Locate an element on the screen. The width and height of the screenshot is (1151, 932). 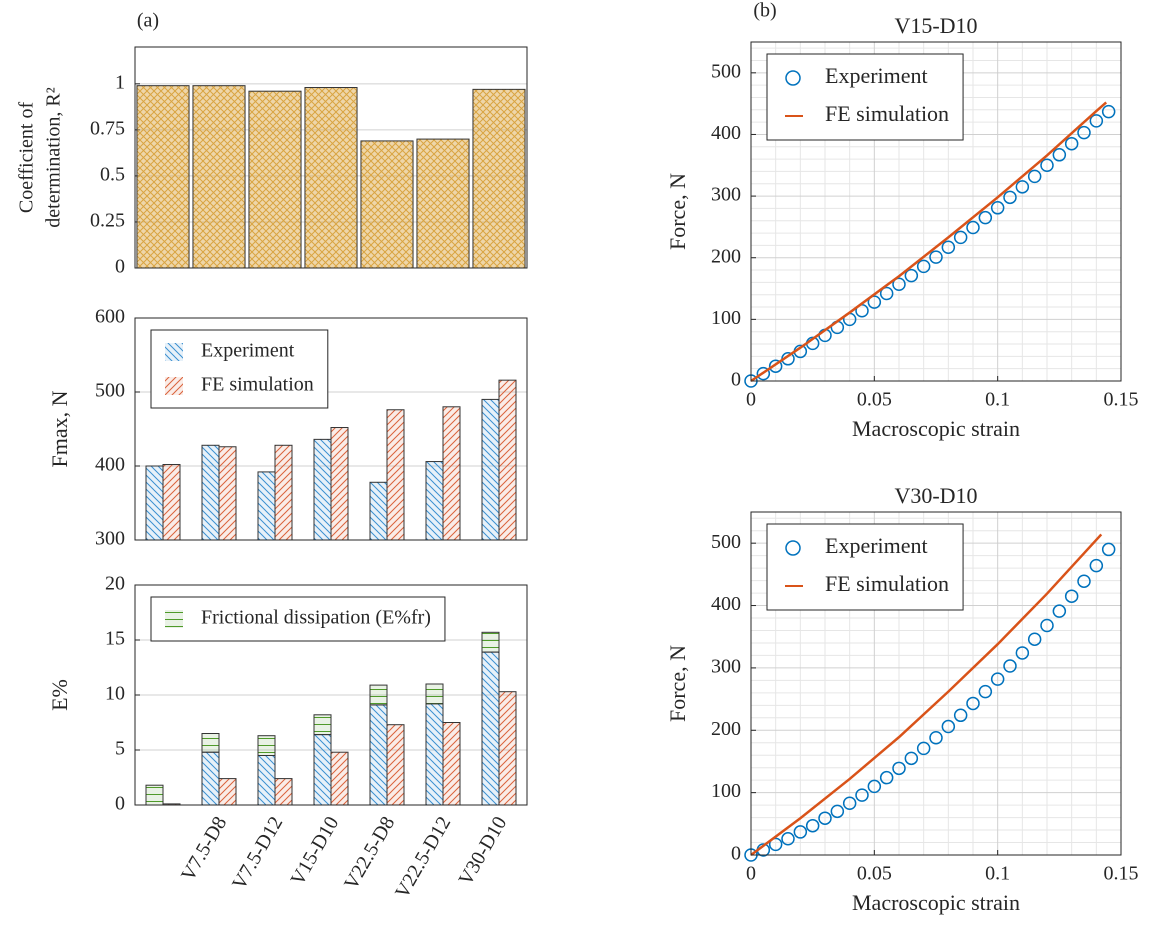
legend: Experiment FE simulation is located at coordinates (865, 567).